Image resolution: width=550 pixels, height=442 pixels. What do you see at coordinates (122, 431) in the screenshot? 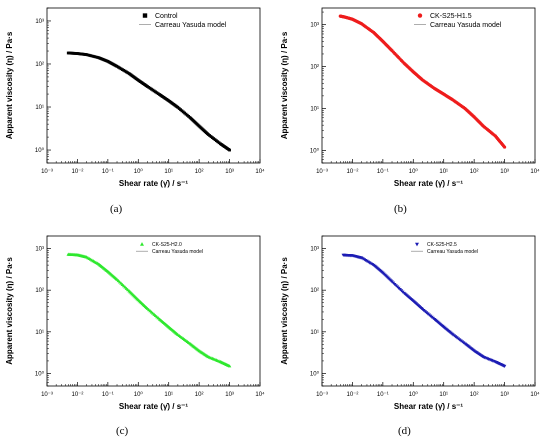
I see `panel-label-c: (c)` at bounding box center [122, 431].